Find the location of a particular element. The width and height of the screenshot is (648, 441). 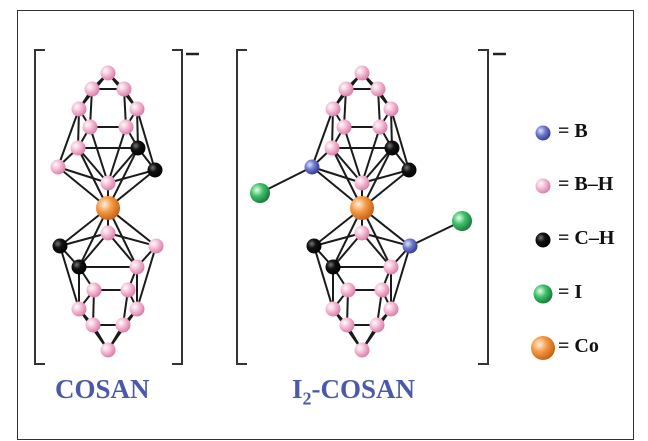

legend-atoms is located at coordinates (543, 242).